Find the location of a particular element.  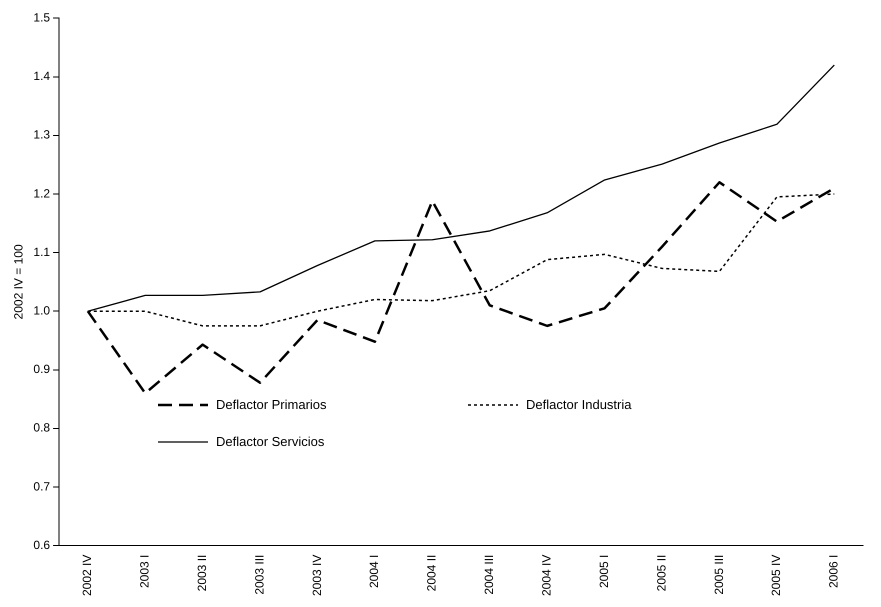

x-tick-label: 2003 III is located at coordinates (259, 574).